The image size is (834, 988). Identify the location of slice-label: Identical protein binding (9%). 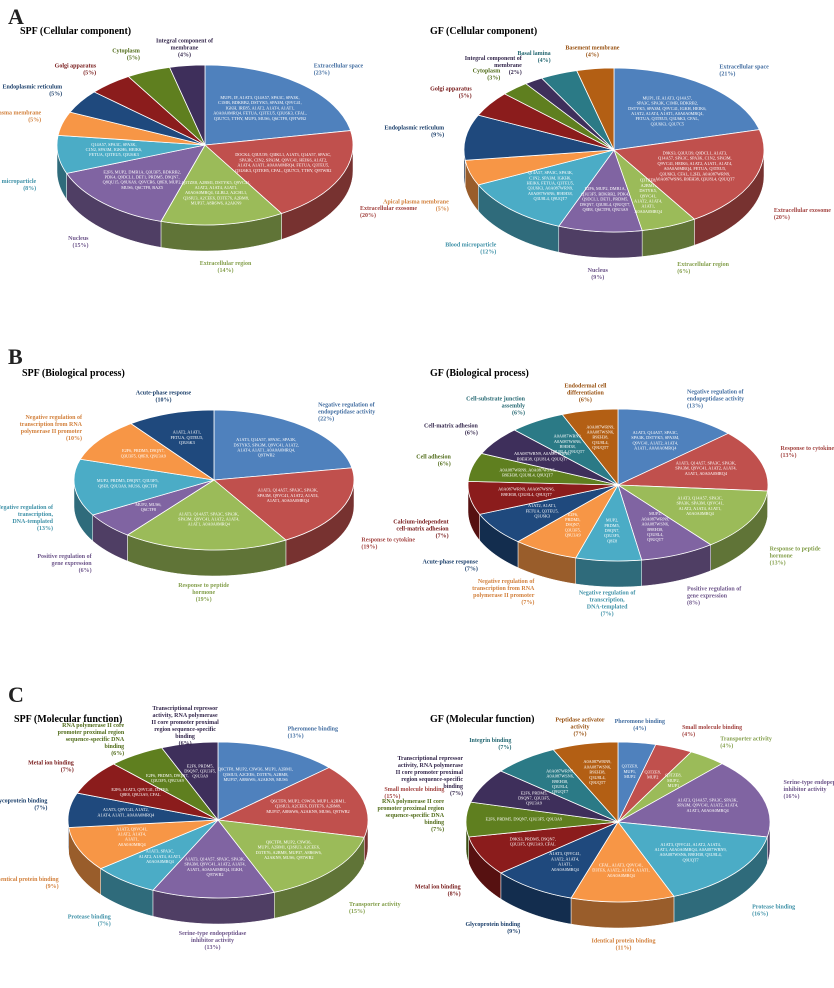
(29, 883).